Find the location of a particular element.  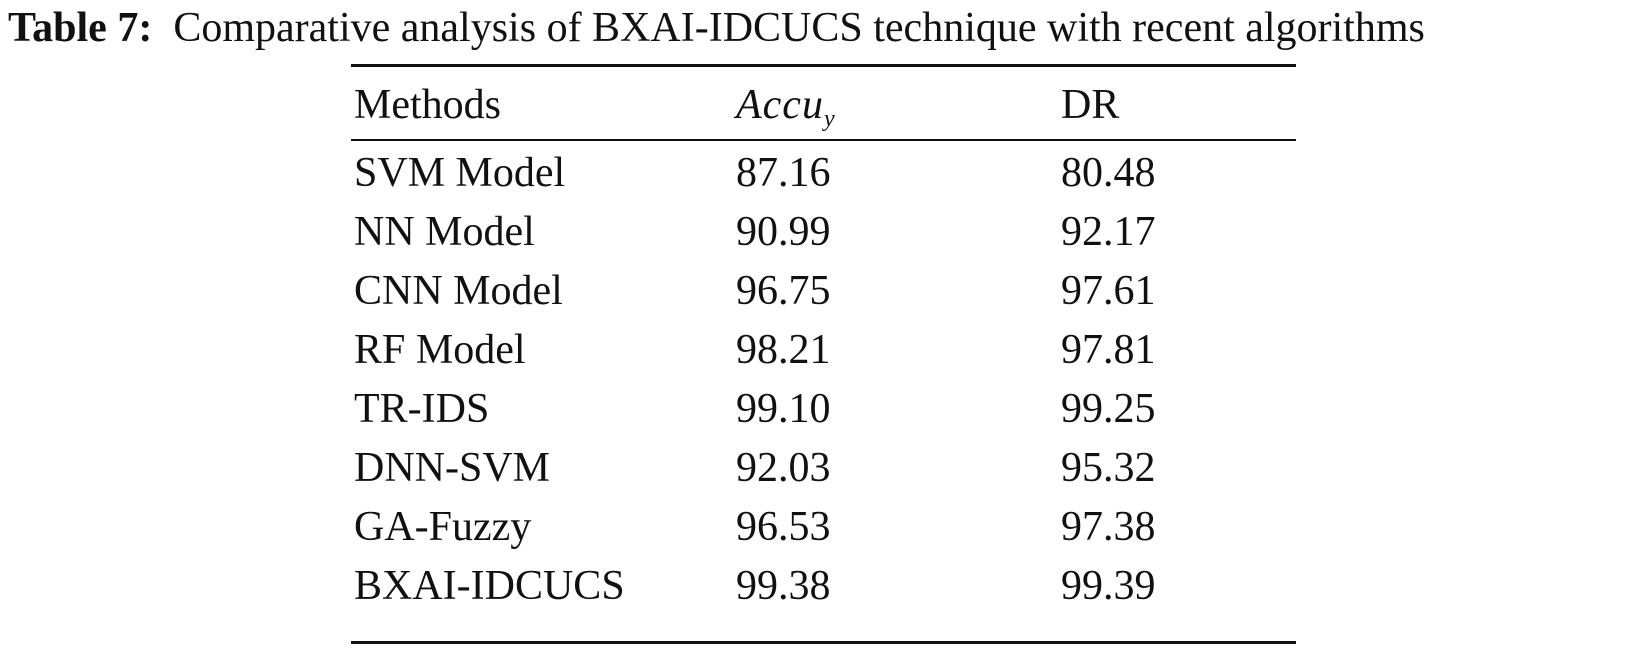

row-accuracy: 90.99 is located at coordinates (783, 232).